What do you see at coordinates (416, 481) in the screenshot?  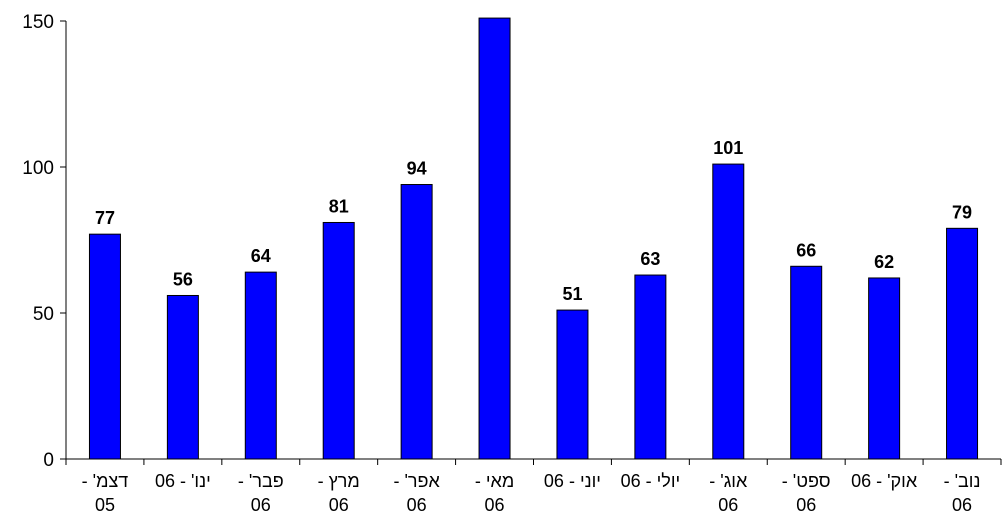 I see `x-tick-label: אפר' -` at bounding box center [416, 481].